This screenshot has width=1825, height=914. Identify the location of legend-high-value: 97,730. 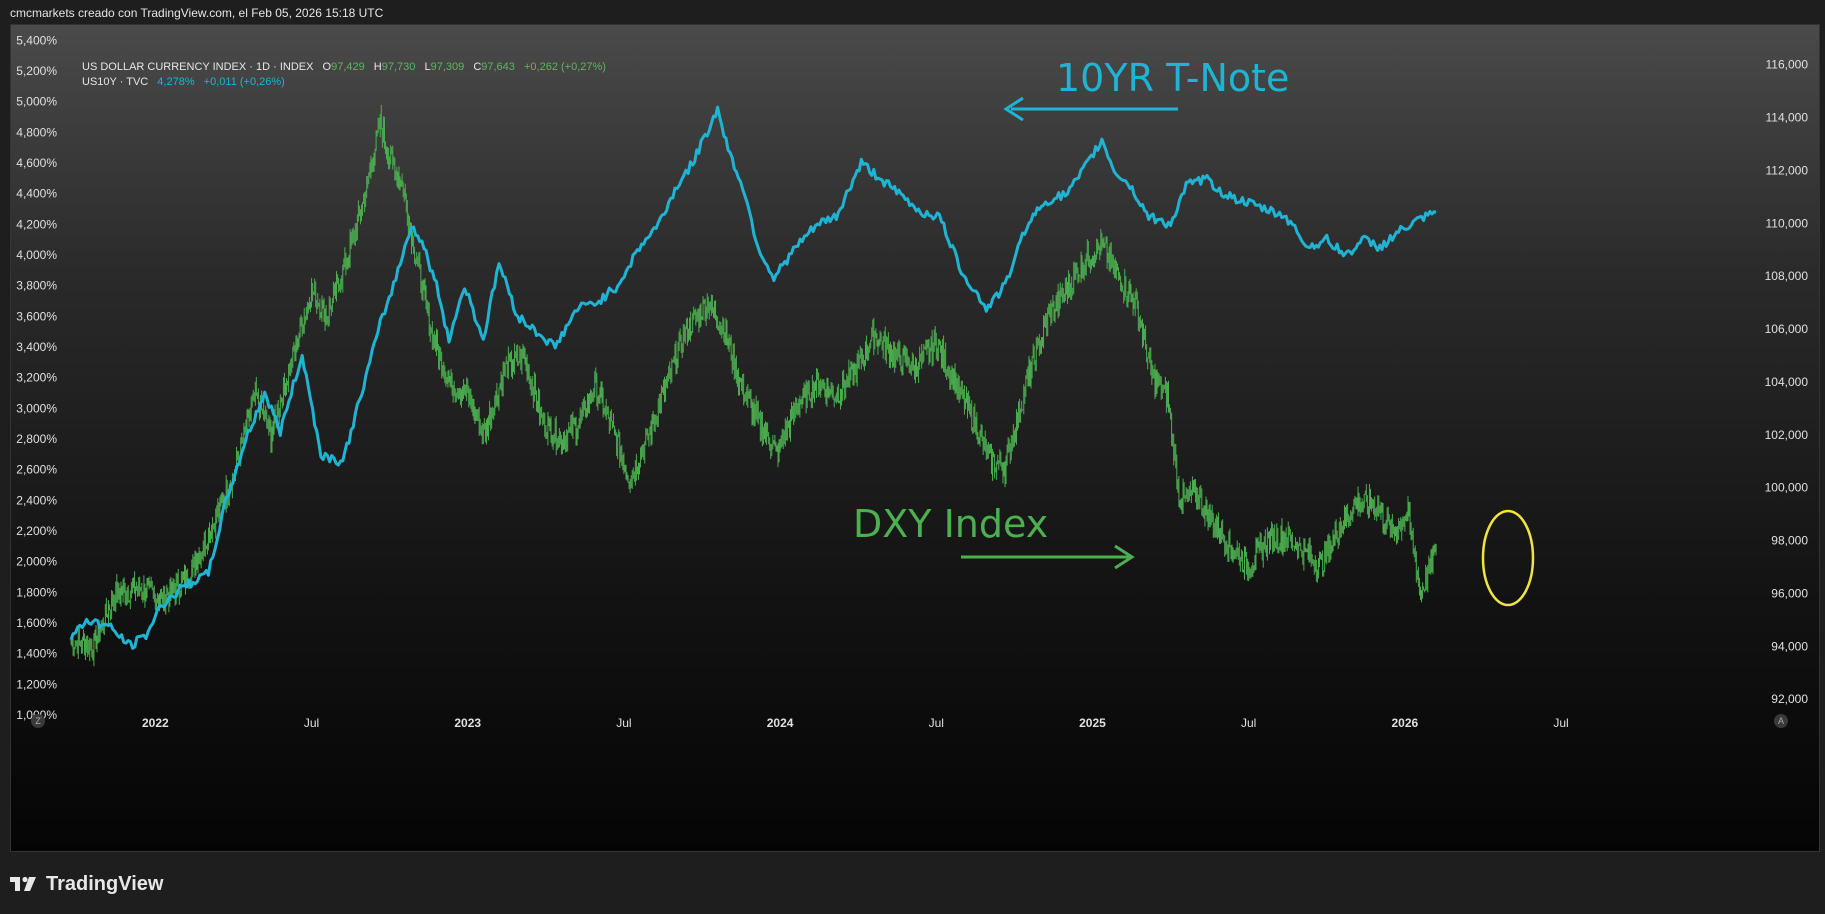
(398, 67).